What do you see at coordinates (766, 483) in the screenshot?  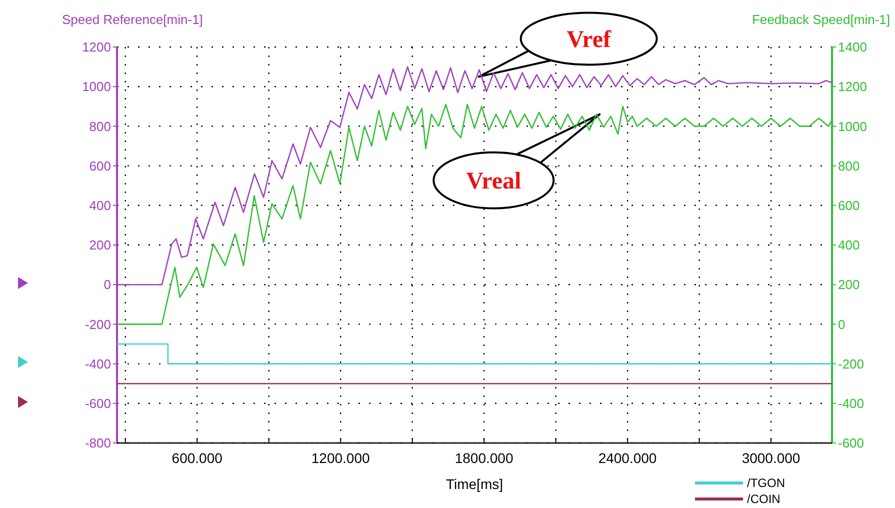 I see `legend-label: /TGON` at bounding box center [766, 483].